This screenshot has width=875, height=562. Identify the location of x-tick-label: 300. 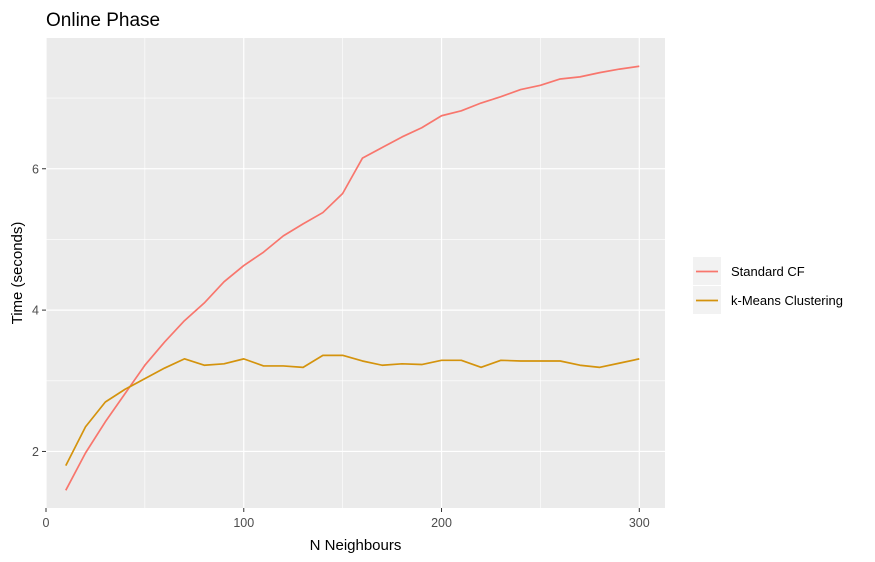
(639, 523).